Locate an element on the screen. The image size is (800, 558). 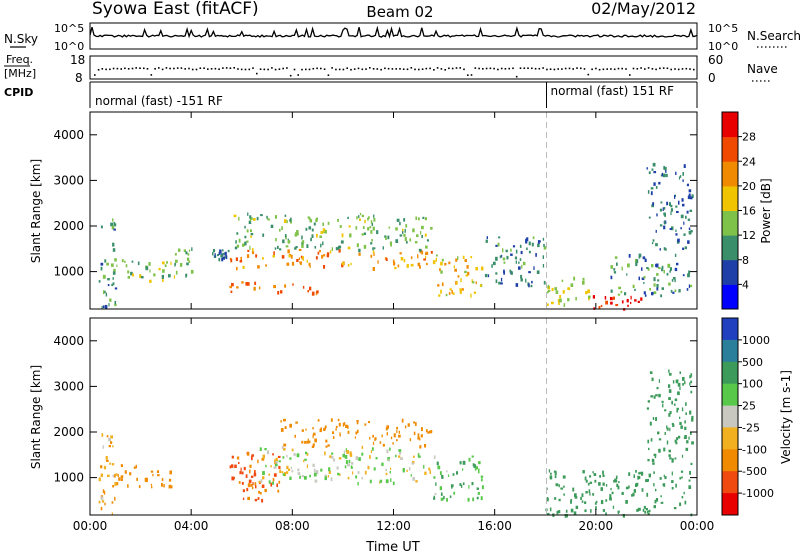
cpid-segment-2: normal (fast) 151 RF is located at coordinates (613, 91).